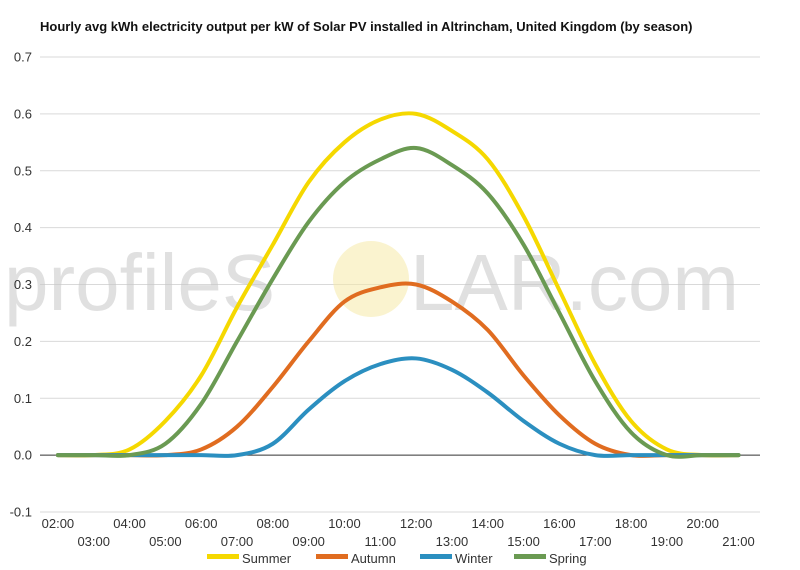 The height and width of the screenshot is (570, 800). What do you see at coordinates (139, 282) in the screenshot?
I see `watermark-text-left: profileS` at bounding box center [139, 282].